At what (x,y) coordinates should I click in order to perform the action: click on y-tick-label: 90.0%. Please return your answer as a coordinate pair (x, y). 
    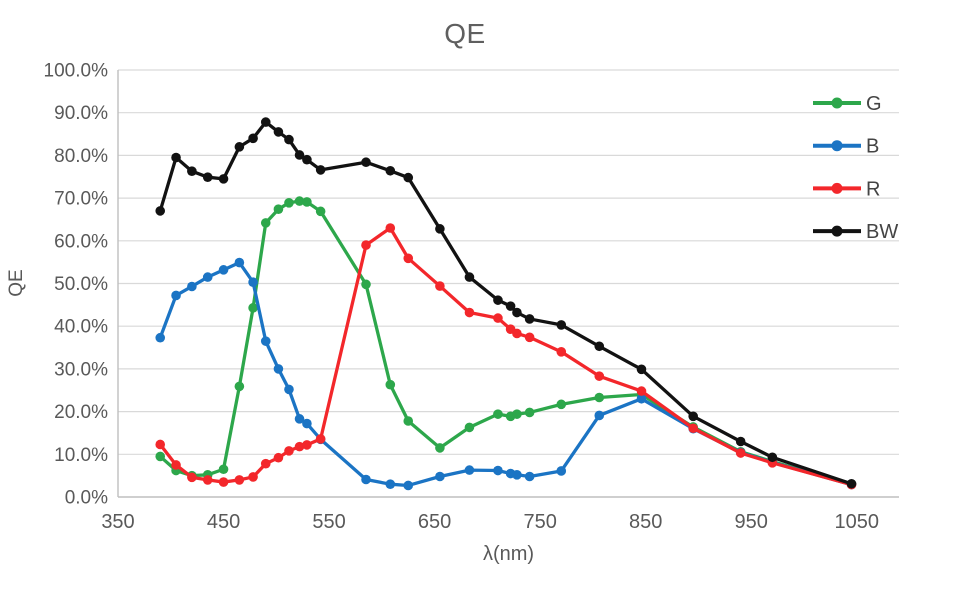
    Looking at the image, I should click on (81, 113).